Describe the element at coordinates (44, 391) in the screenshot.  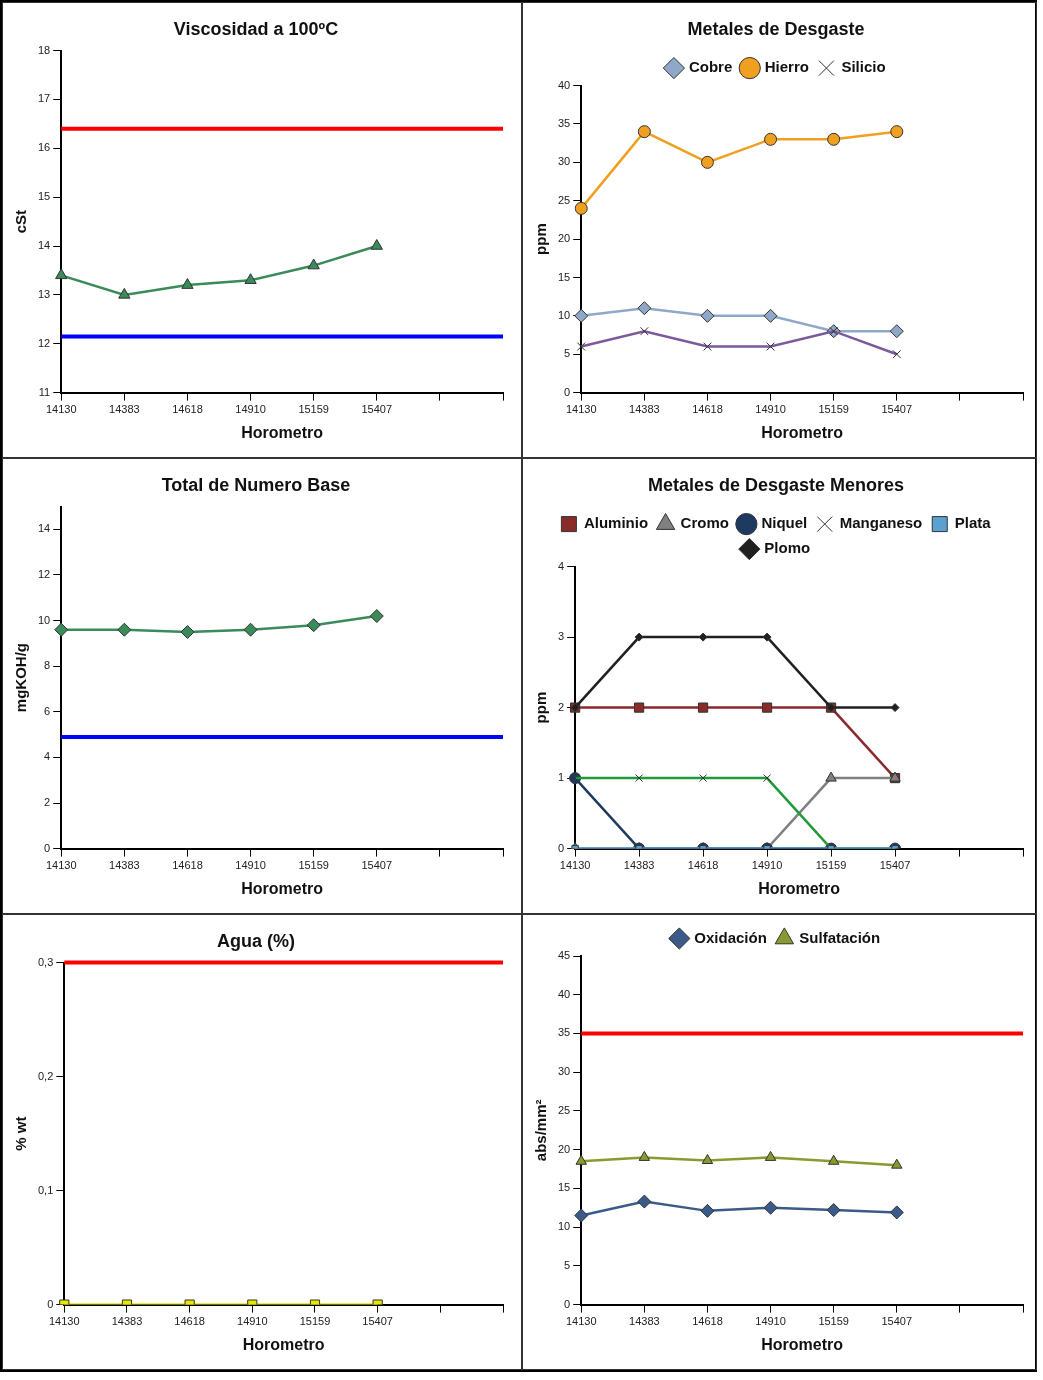
I see `y-tick-label: 11` at that location.